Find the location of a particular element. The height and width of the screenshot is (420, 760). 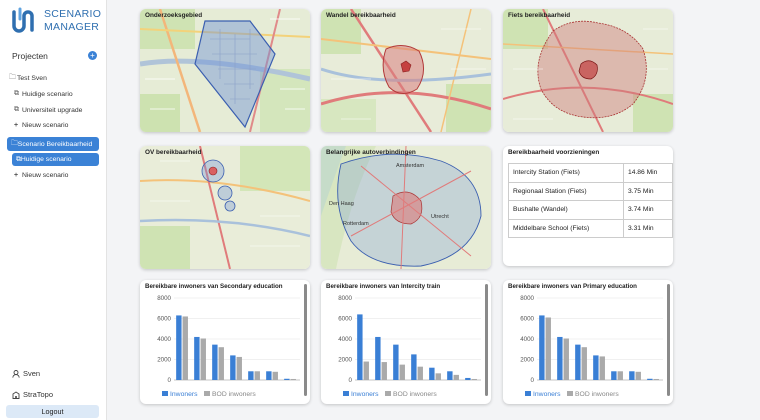

facility-time: 3.74 Min is located at coordinates (648, 210).